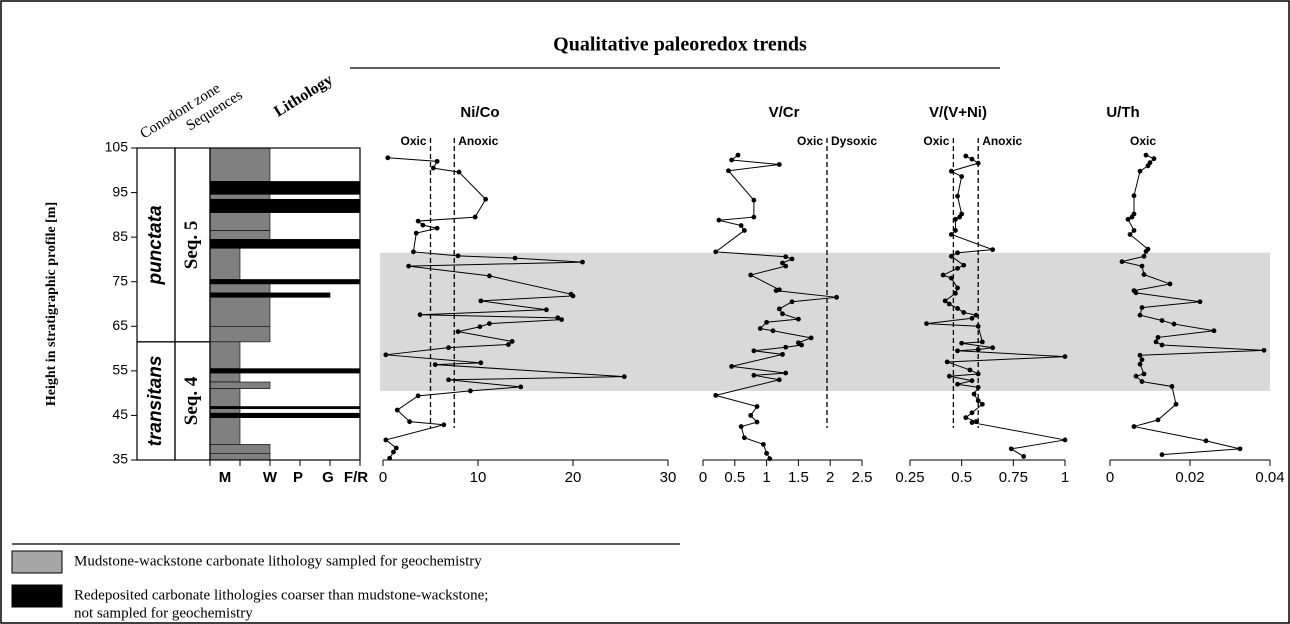 Image resolution: width=1290 pixels, height=624 pixels. Describe the element at coordinates (1122, 112) in the screenshot. I see `panel-title: U/Th` at that location.